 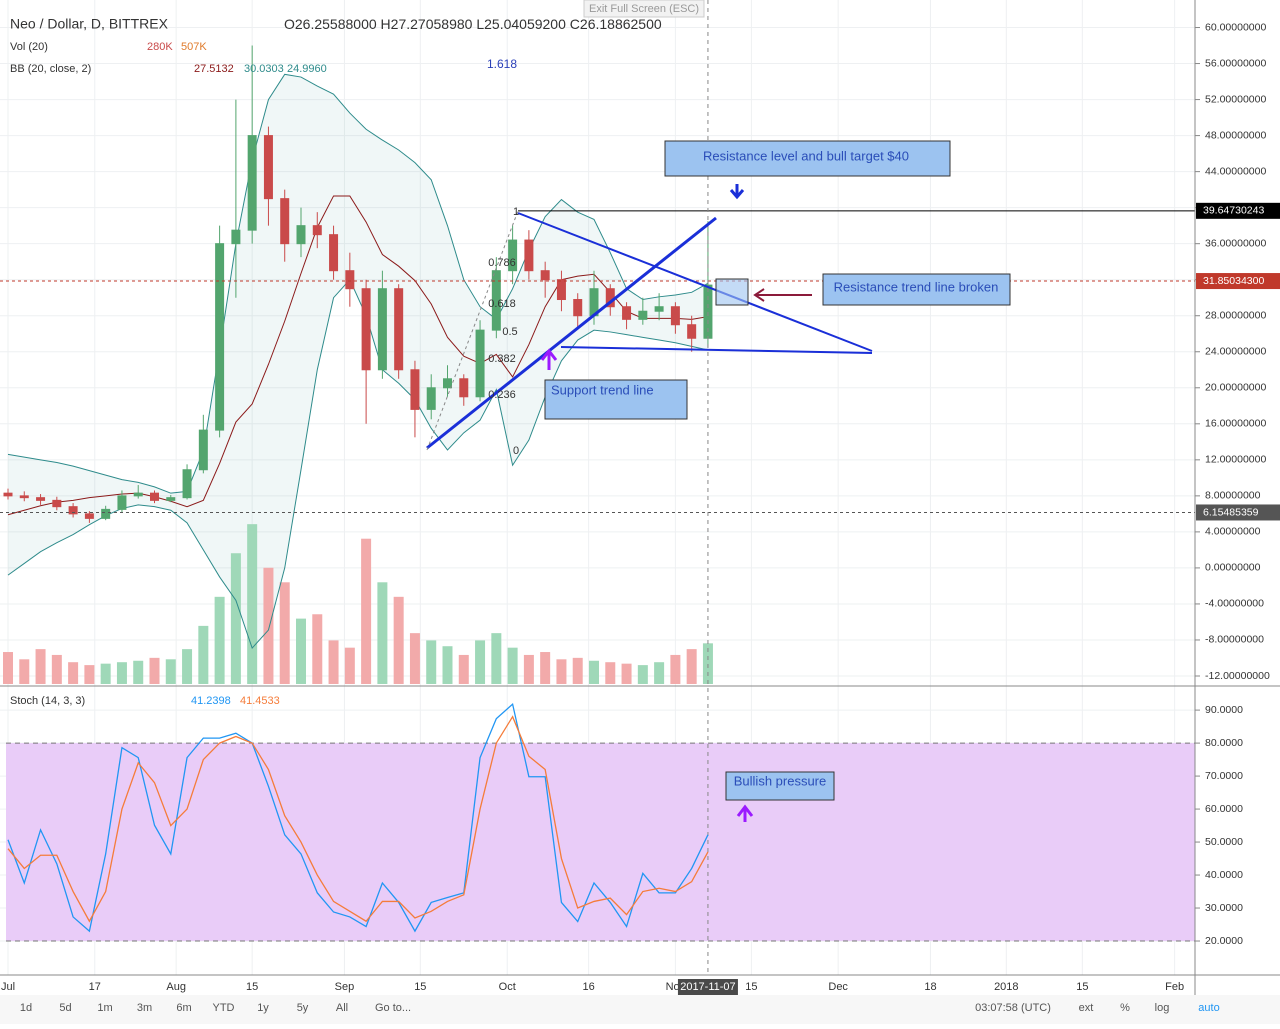 What do you see at coordinates (224, 1008) in the screenshot?
I see `range-button: YTD` at bounding box center [224, 1008].